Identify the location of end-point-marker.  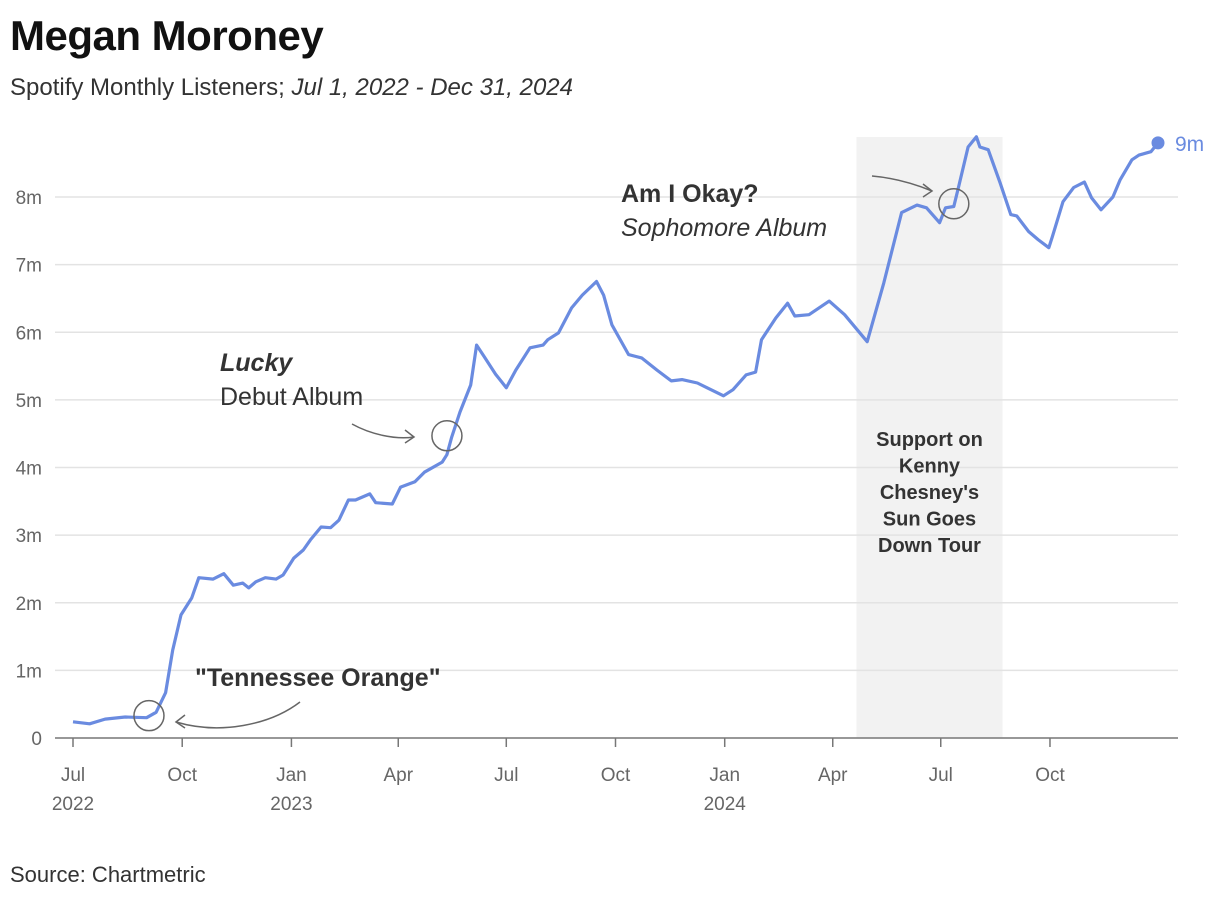
(1158, 143).